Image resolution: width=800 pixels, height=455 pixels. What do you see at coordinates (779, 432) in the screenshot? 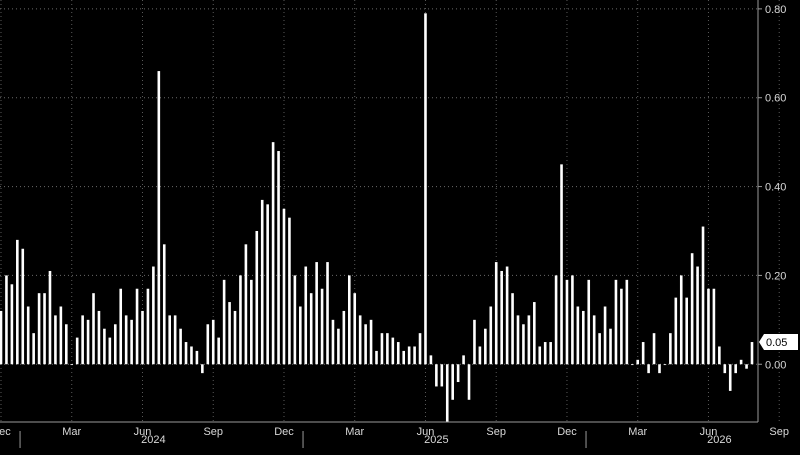
I see `x-tick-label: Sep` at bounding box center [779, 432].